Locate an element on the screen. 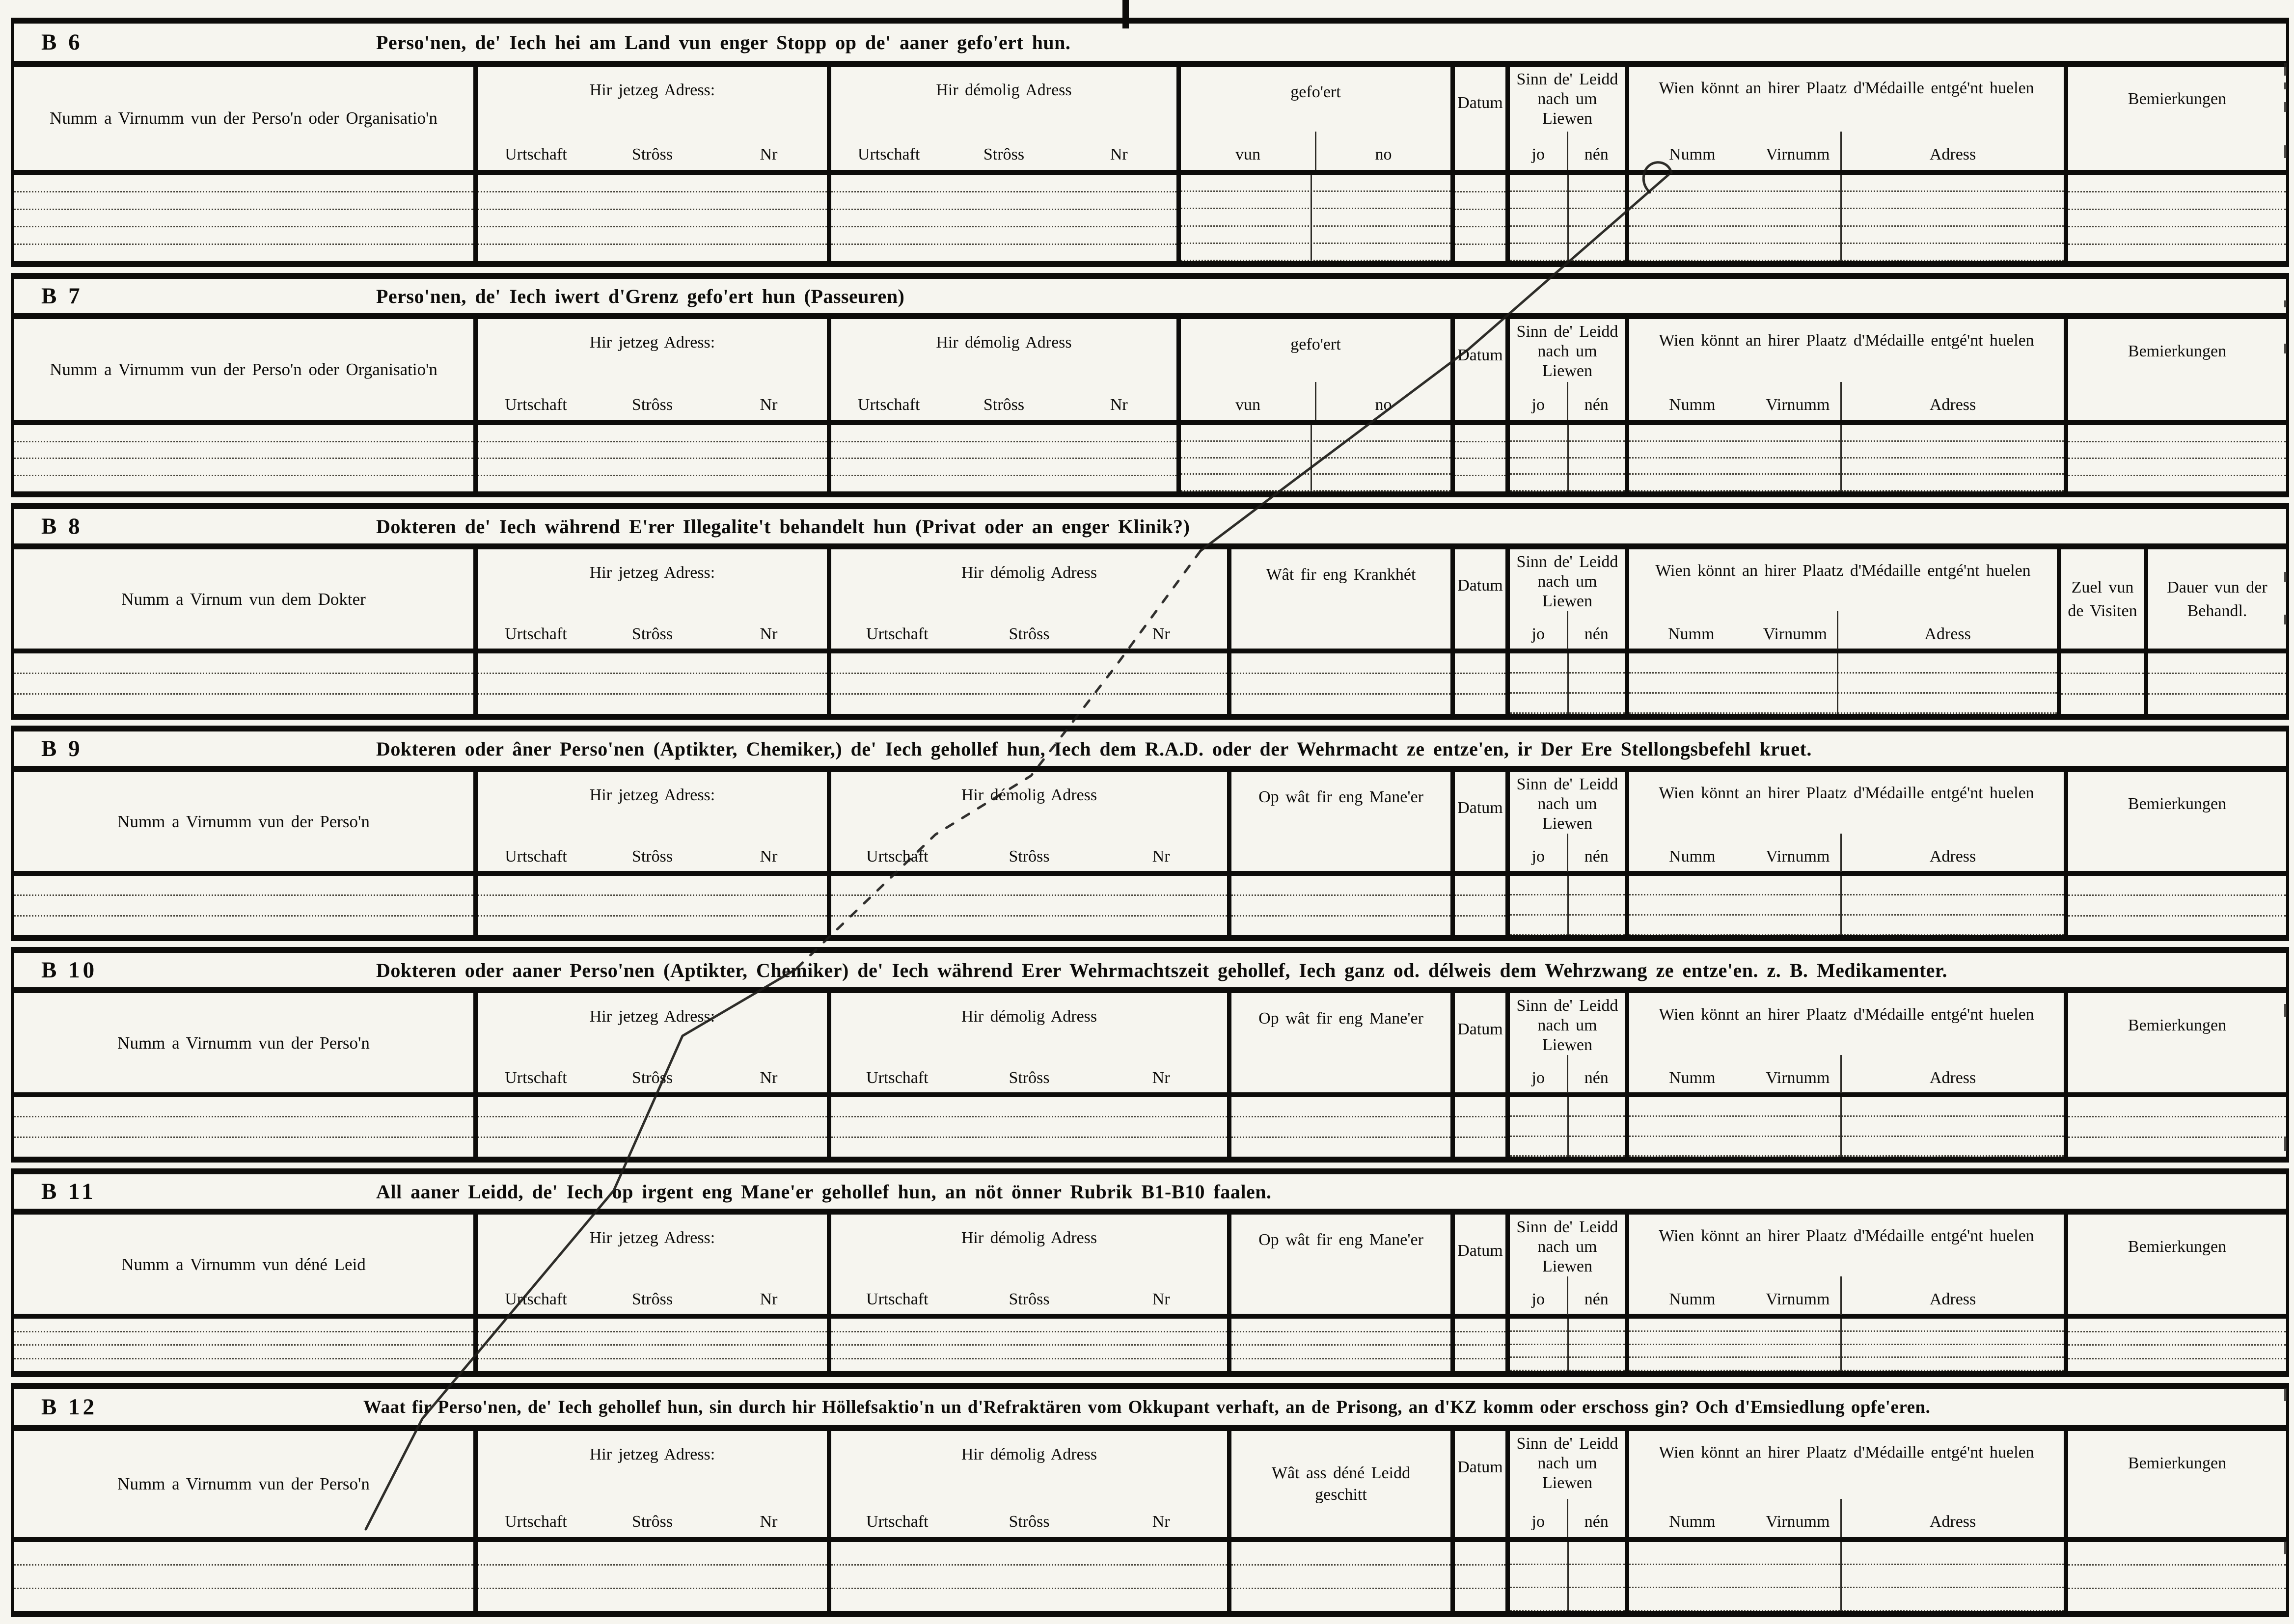 The image size is (2294, 1624). subheader-demolig-0: Urtschaft is located at coordinates (897, 634).